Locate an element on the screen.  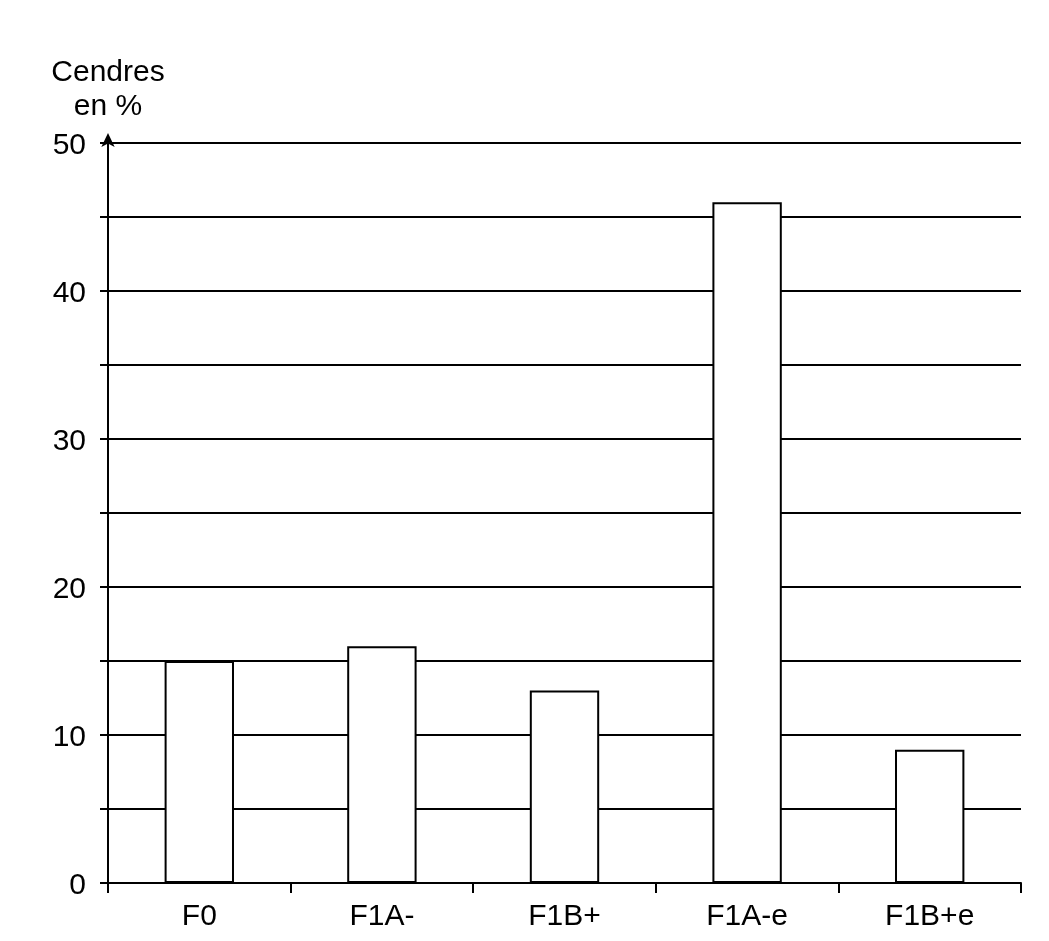
y-tick-label: 50 is located at coordinates (69, 143).